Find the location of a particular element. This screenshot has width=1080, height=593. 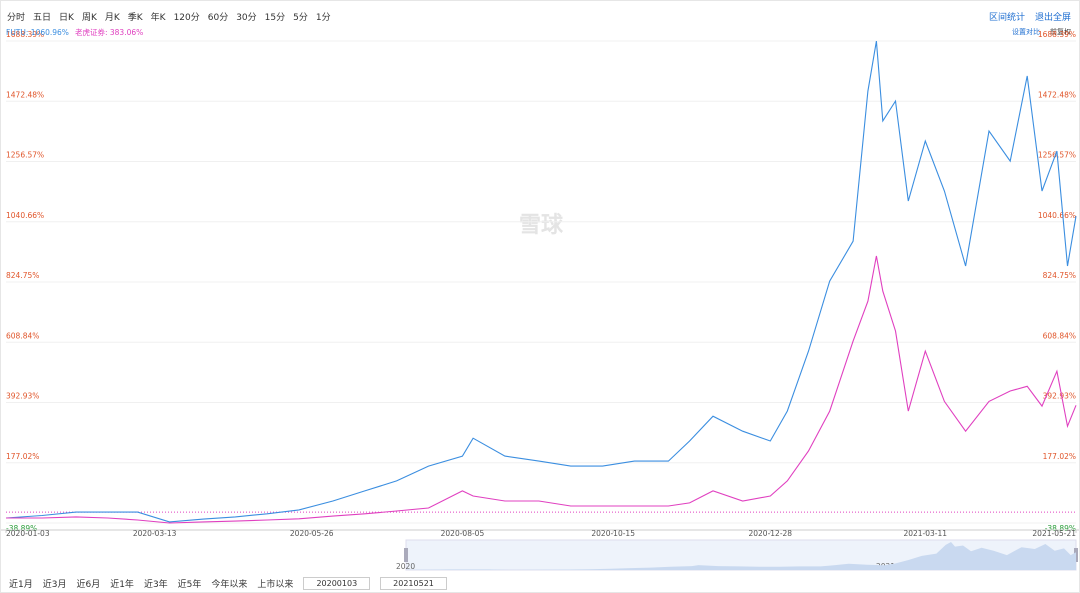

option-button: 设置对比 is located at coordinates (1026, 32).